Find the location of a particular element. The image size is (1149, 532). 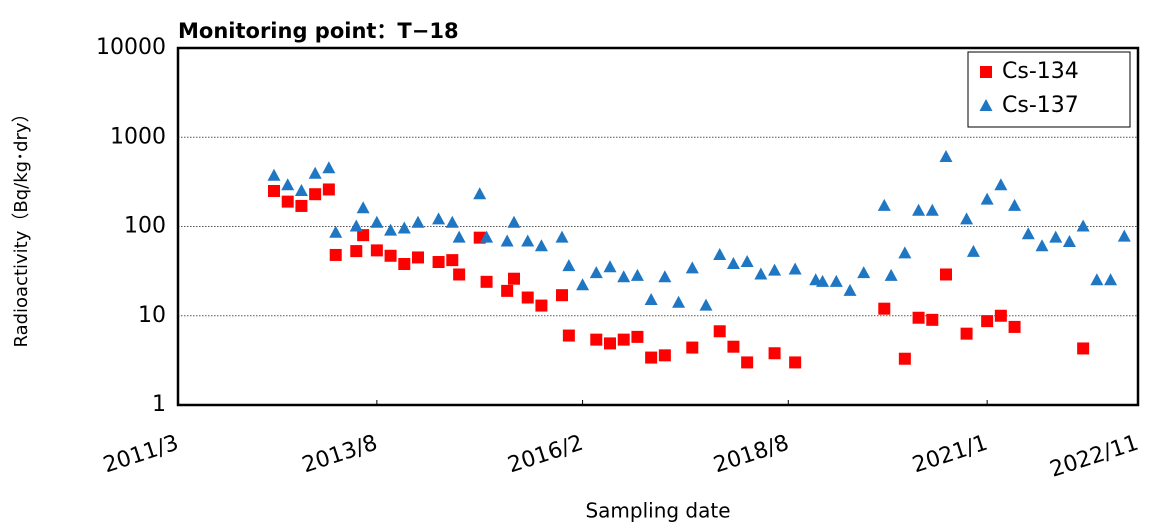

y-tick-label: 1 is located at coordinates (159, 404).